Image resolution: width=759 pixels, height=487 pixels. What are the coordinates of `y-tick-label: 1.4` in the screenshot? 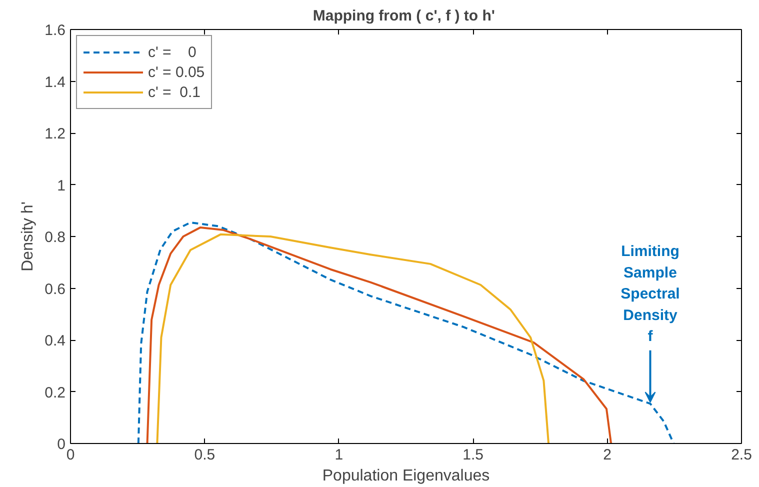 It's located at (55, 82).